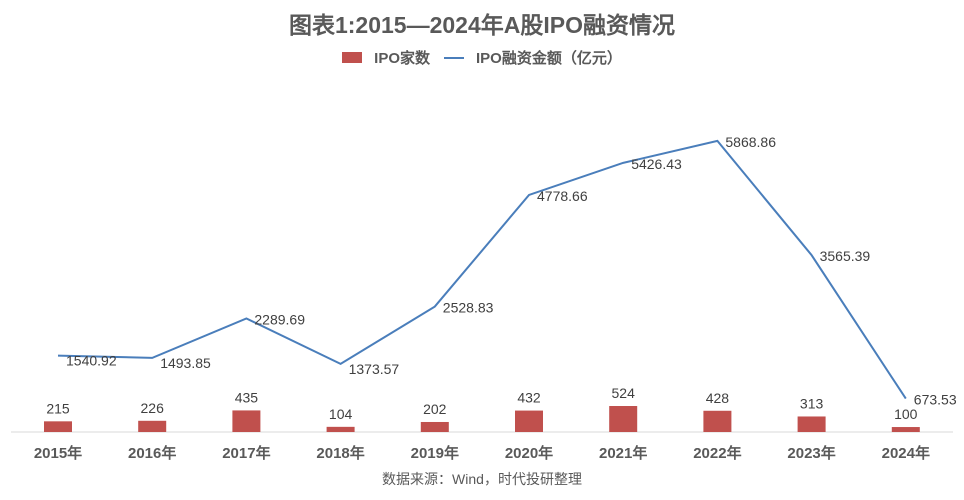 The image size is (964, 500). What do you see at coordinates (152, 453) in the screenshot?
I see `x-tick-label: 2016年` at bounding box center [152, 453].